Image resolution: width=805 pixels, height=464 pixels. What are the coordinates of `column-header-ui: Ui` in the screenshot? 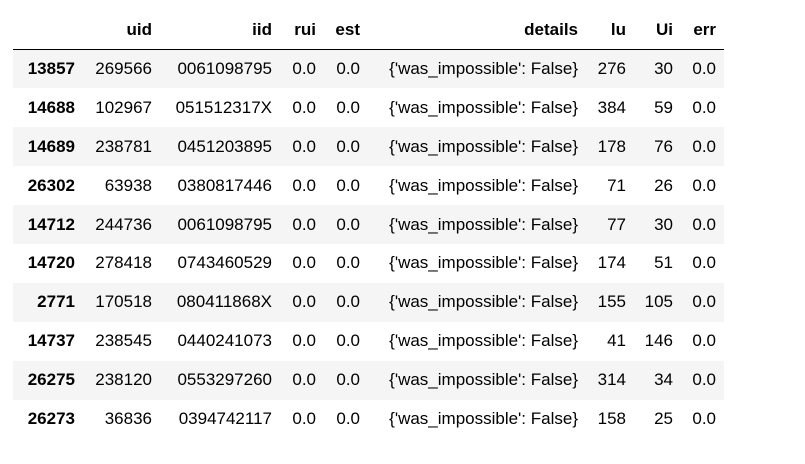 It's located at (657, 30).